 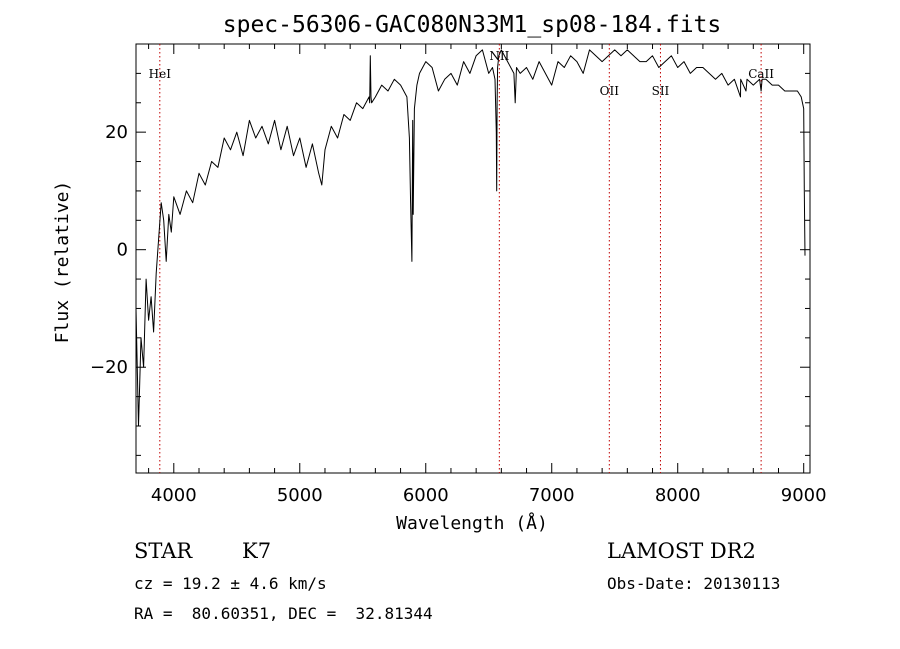 What do you see at coordinates (552, 495) in the screenshot?
I see `x-tick-label: 7000` at bounding box center [552, 495].